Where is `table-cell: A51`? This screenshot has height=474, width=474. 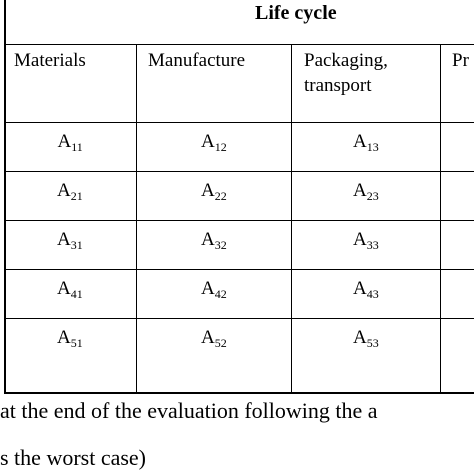 table-cell: A51 is located at coordinates (70, 340).